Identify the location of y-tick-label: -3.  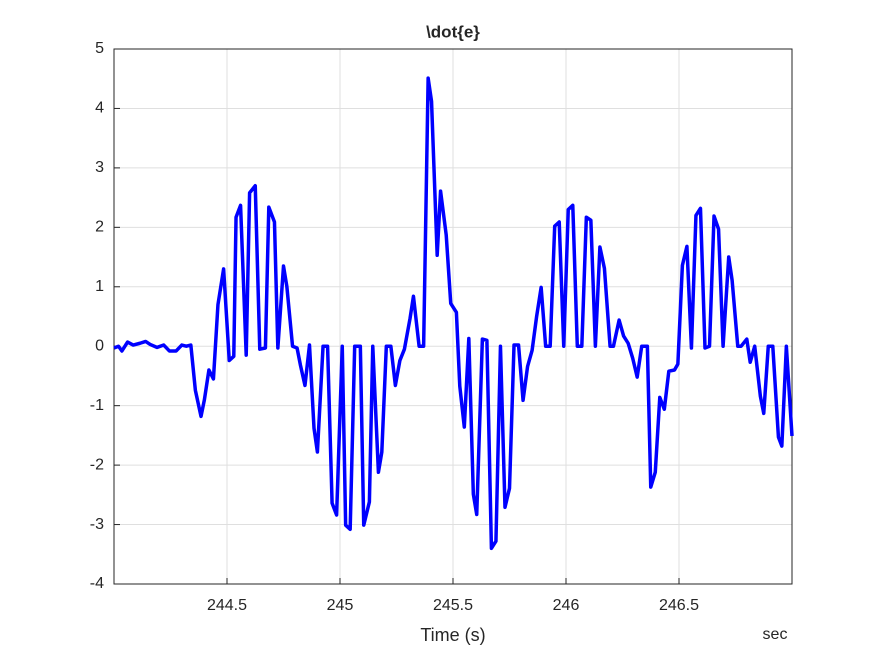
(97, 524).